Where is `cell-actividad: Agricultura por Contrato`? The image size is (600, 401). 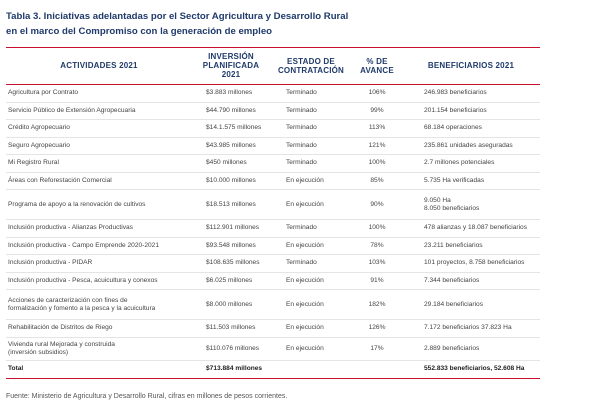
cell-actividad: Agricultura por Contrato is located at coordinates (99, 93).